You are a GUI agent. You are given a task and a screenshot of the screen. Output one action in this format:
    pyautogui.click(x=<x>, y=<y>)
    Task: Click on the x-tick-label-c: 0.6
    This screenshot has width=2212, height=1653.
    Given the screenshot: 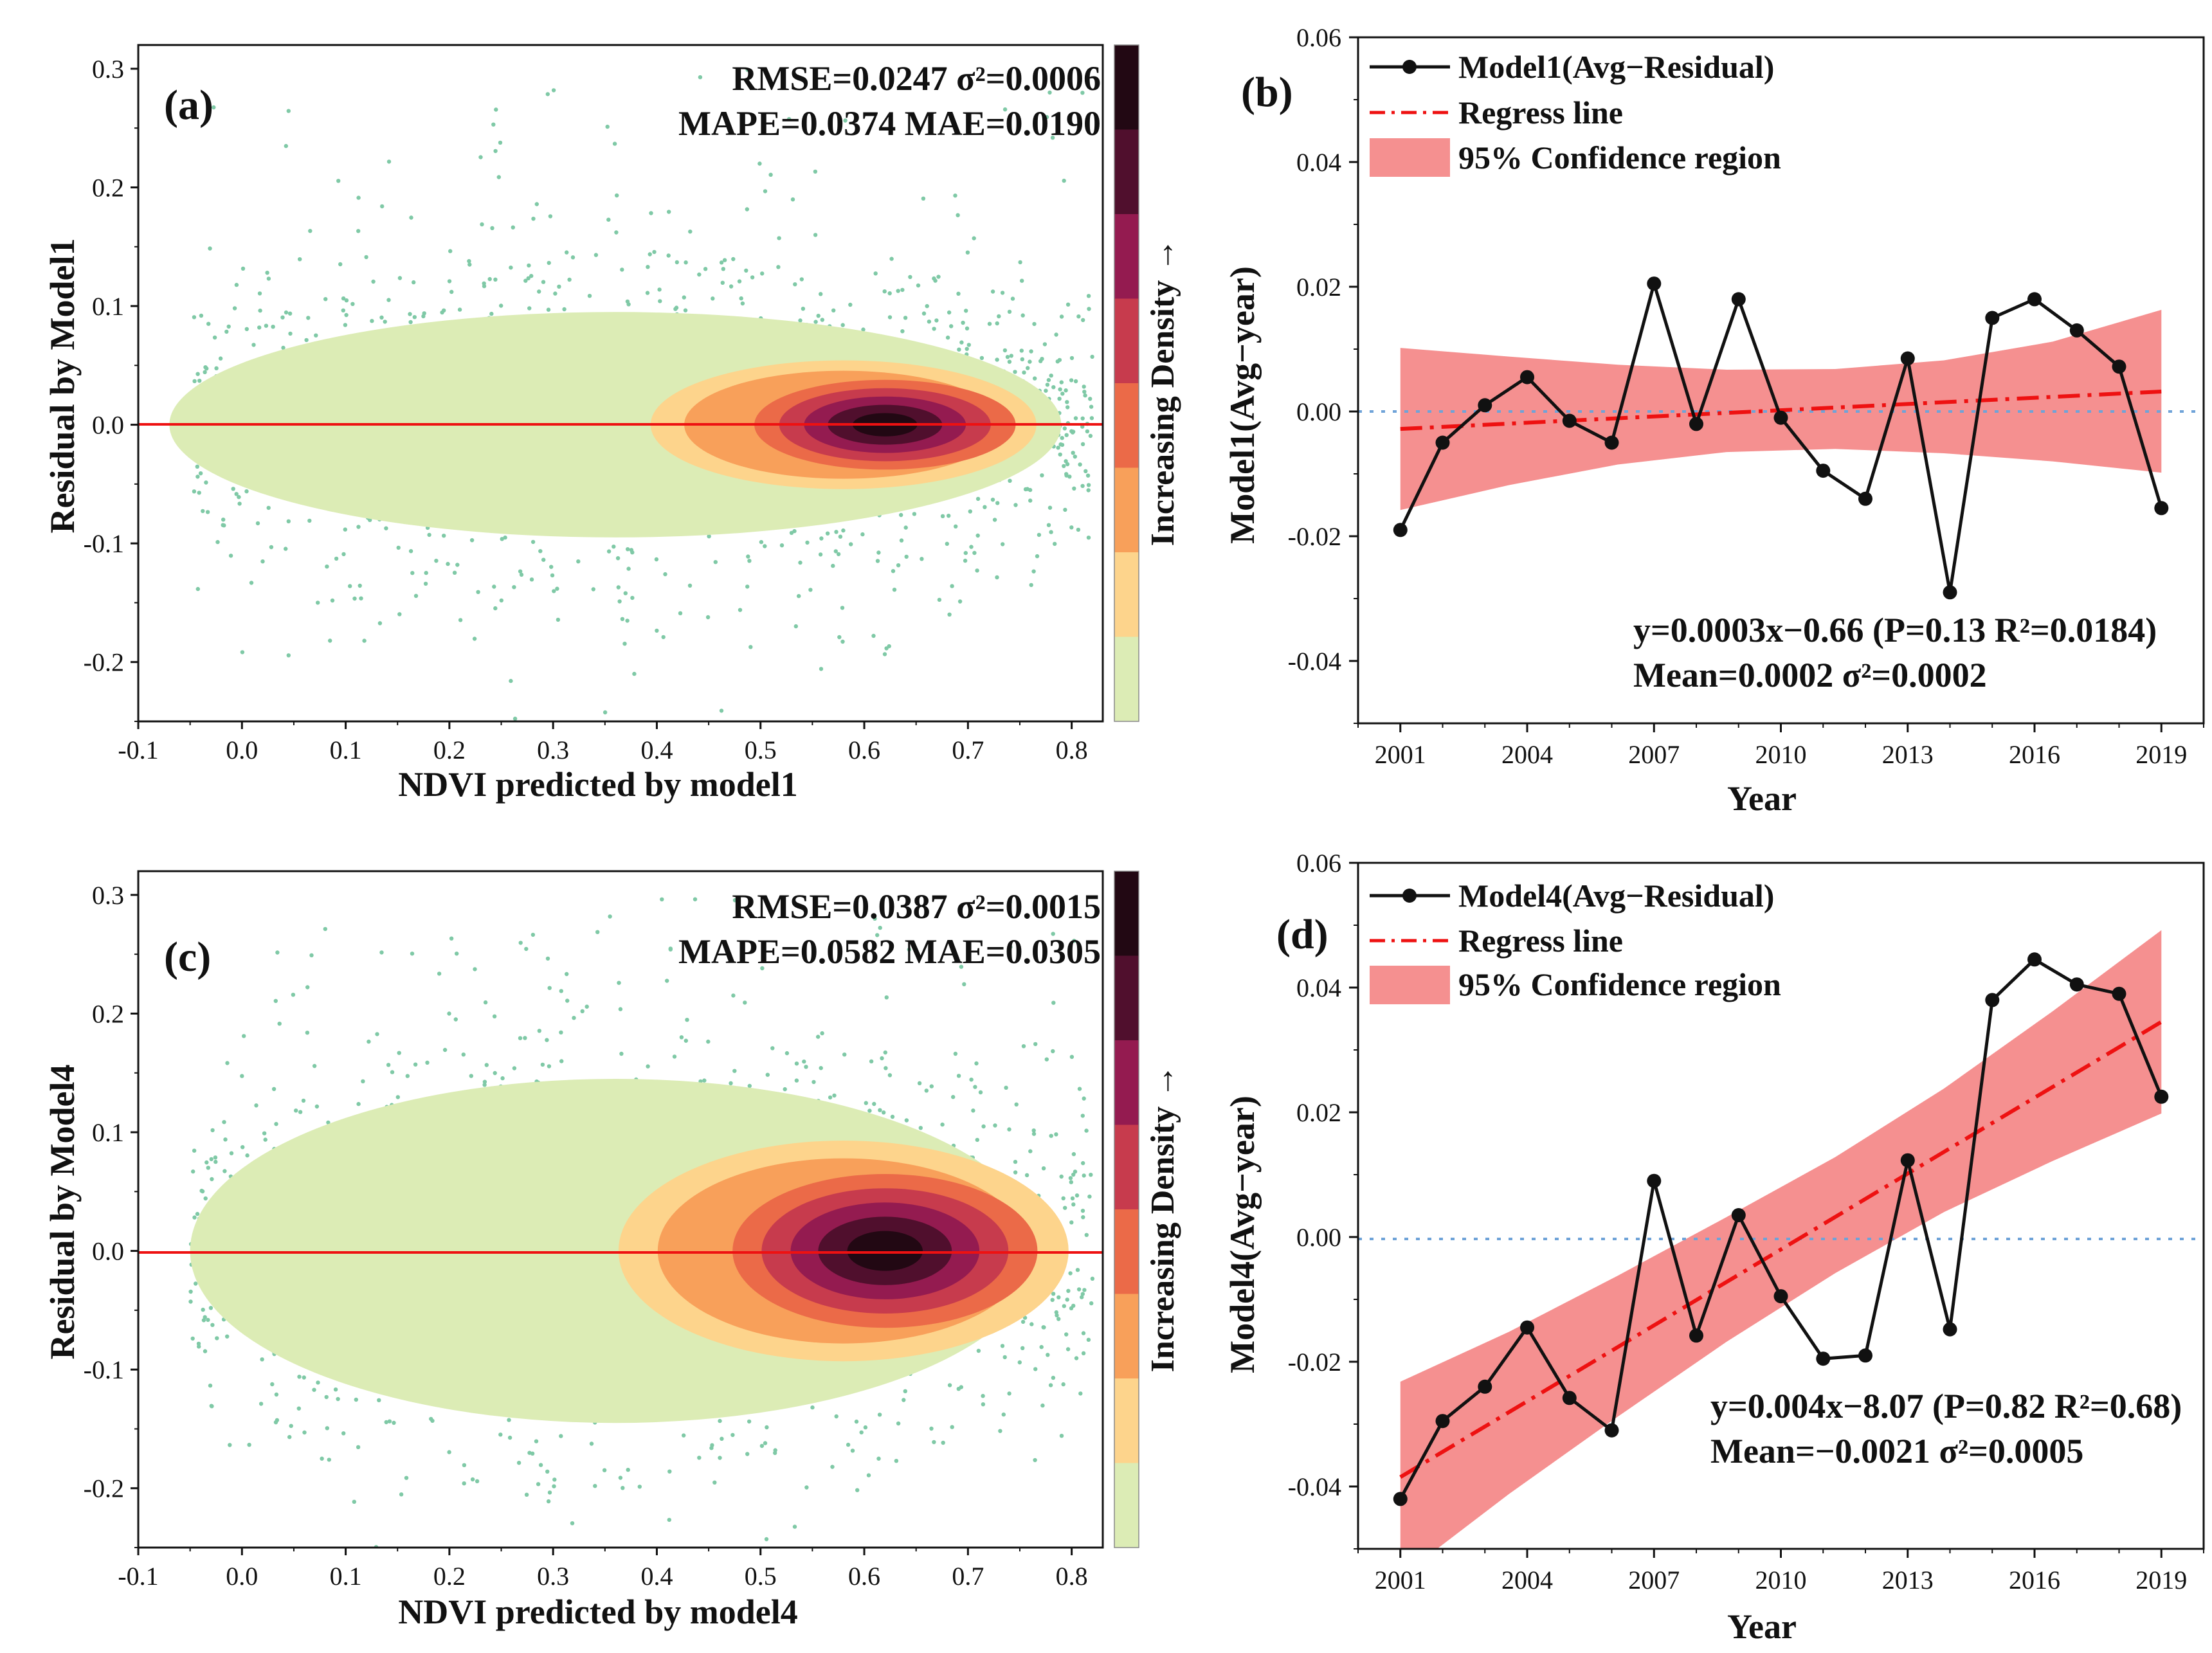 What is the action you would take?
    pyautogui.click(x=864, y=1576)
    